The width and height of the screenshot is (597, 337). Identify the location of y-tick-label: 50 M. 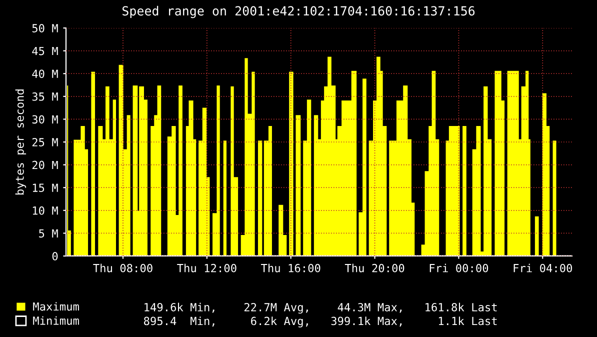
(45, 28).